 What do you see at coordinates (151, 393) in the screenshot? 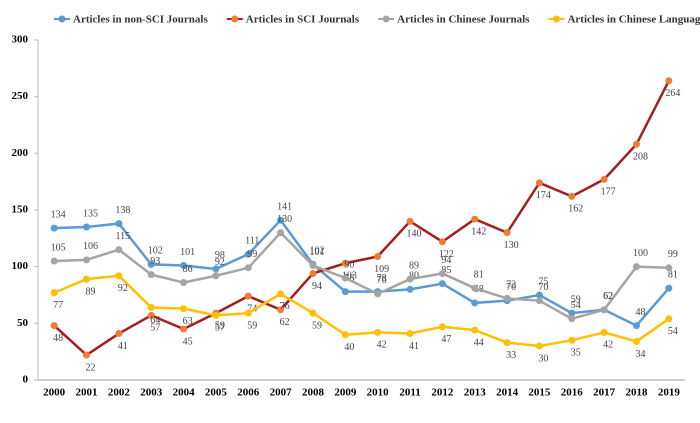
I see `x-tick-label: 2003` at bounding box center [151, 393].